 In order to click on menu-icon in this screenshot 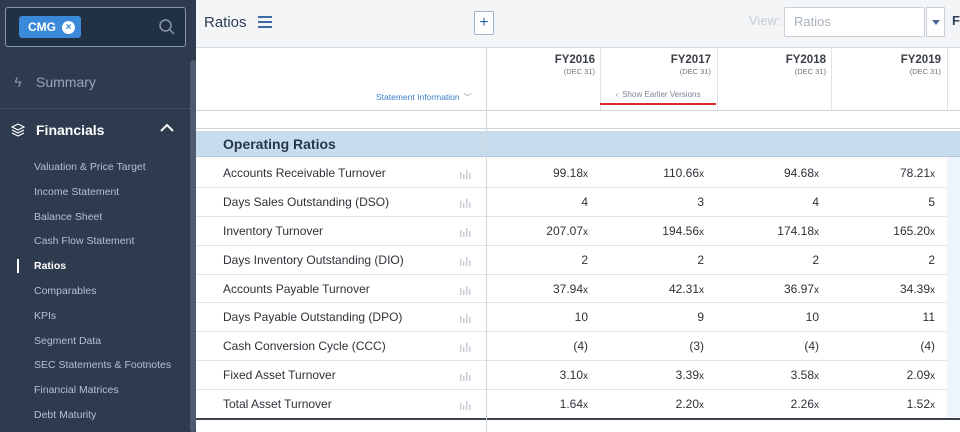, I will do `click(265, 22)`.